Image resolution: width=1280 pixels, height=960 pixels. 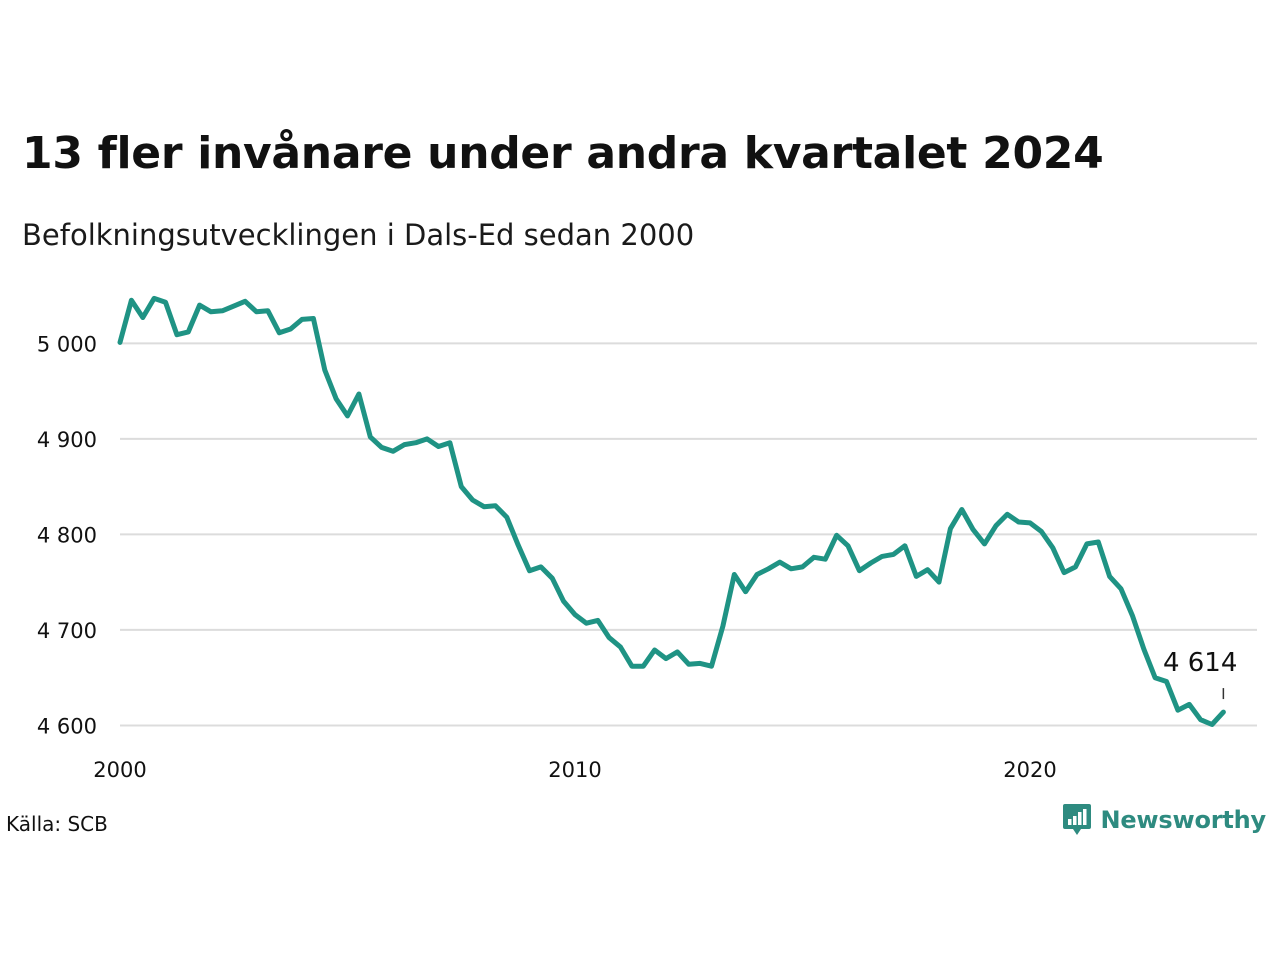 I want to click on y-tick-label: 4 600, so click(x=67, y=726).